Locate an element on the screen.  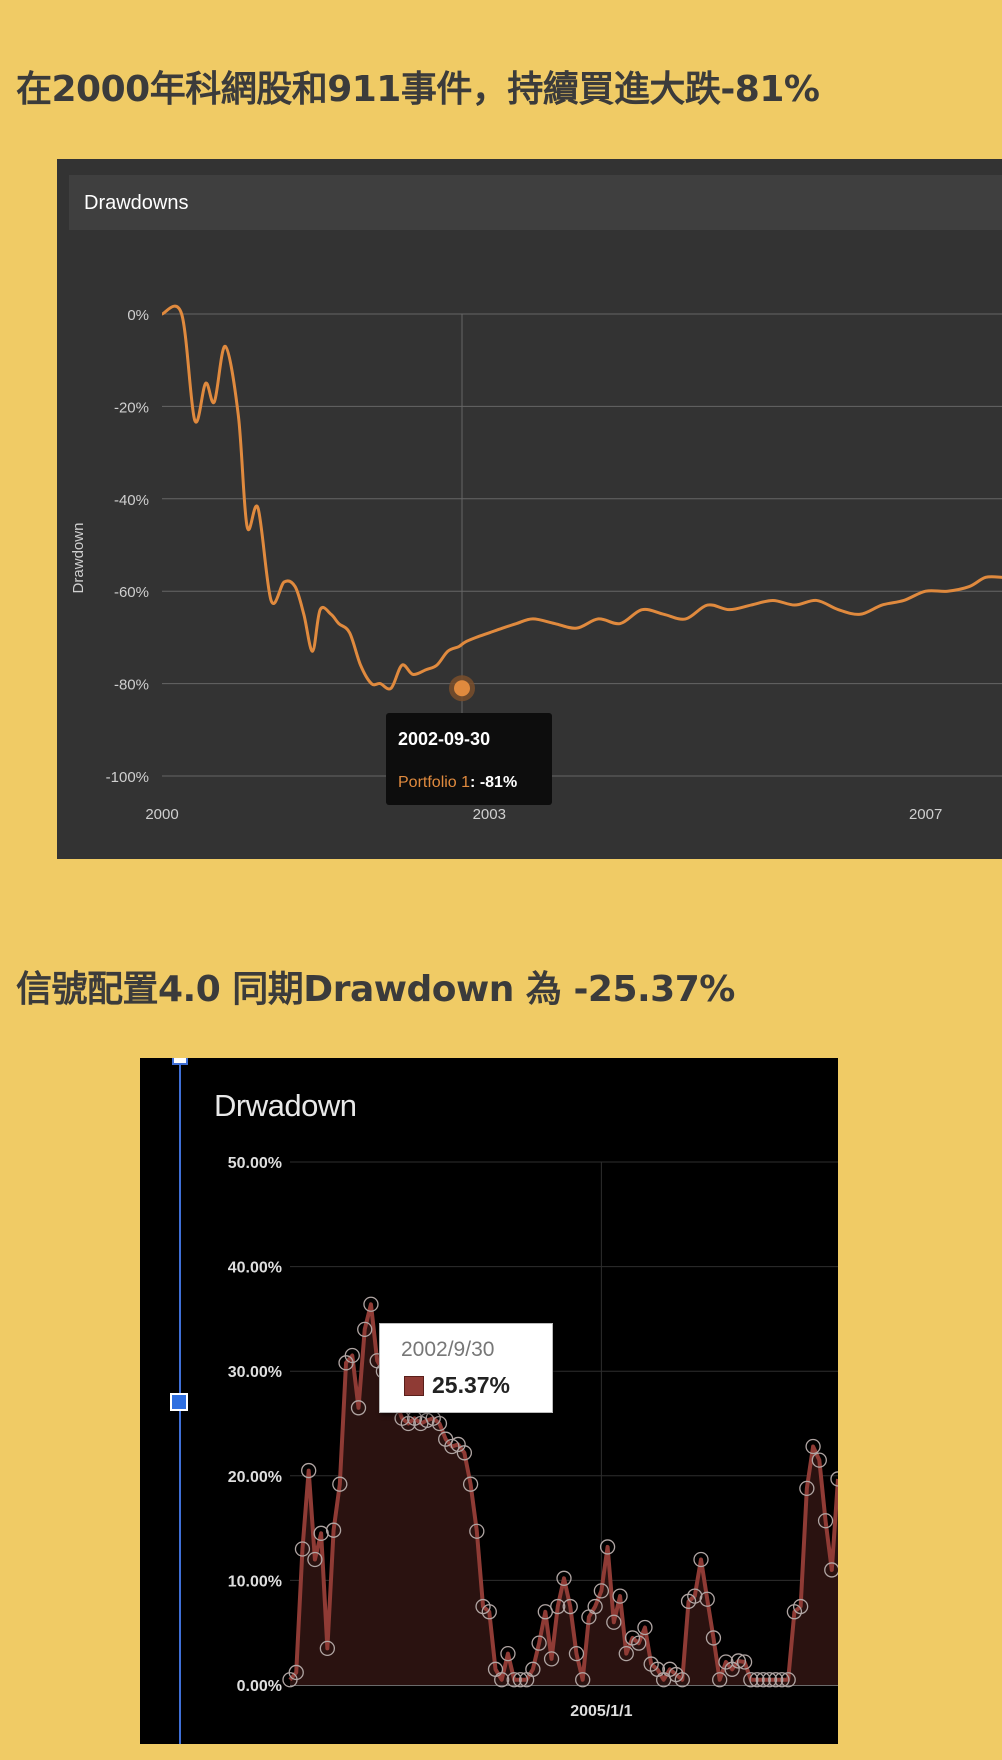
chart-tooltip: 2002-09-30 Portfolio 1: -81% is located at coordinates (469, 759).